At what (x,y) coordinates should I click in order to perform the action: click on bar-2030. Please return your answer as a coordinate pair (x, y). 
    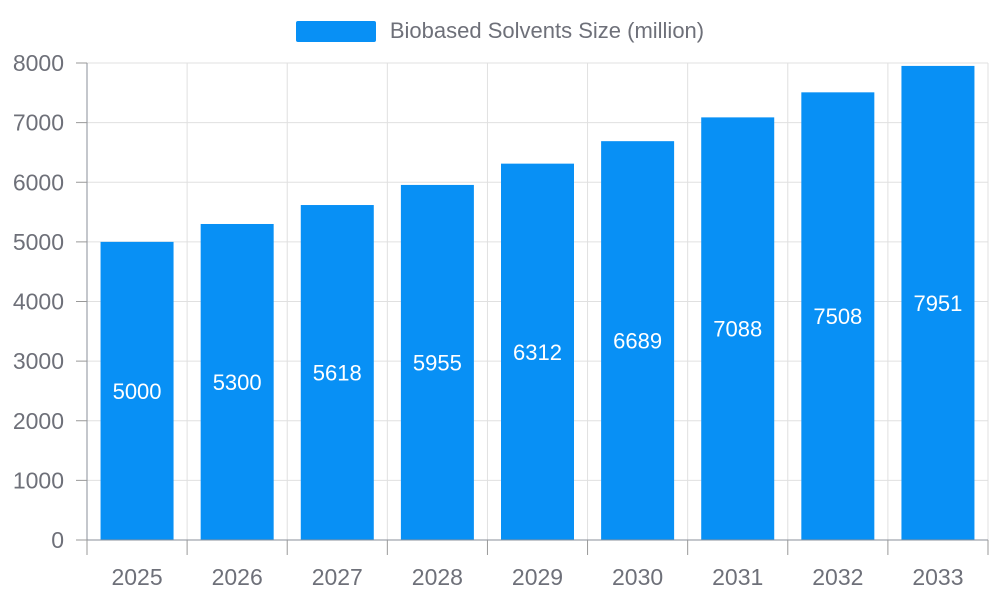
    Looking at the image, I should click on (638, 340).